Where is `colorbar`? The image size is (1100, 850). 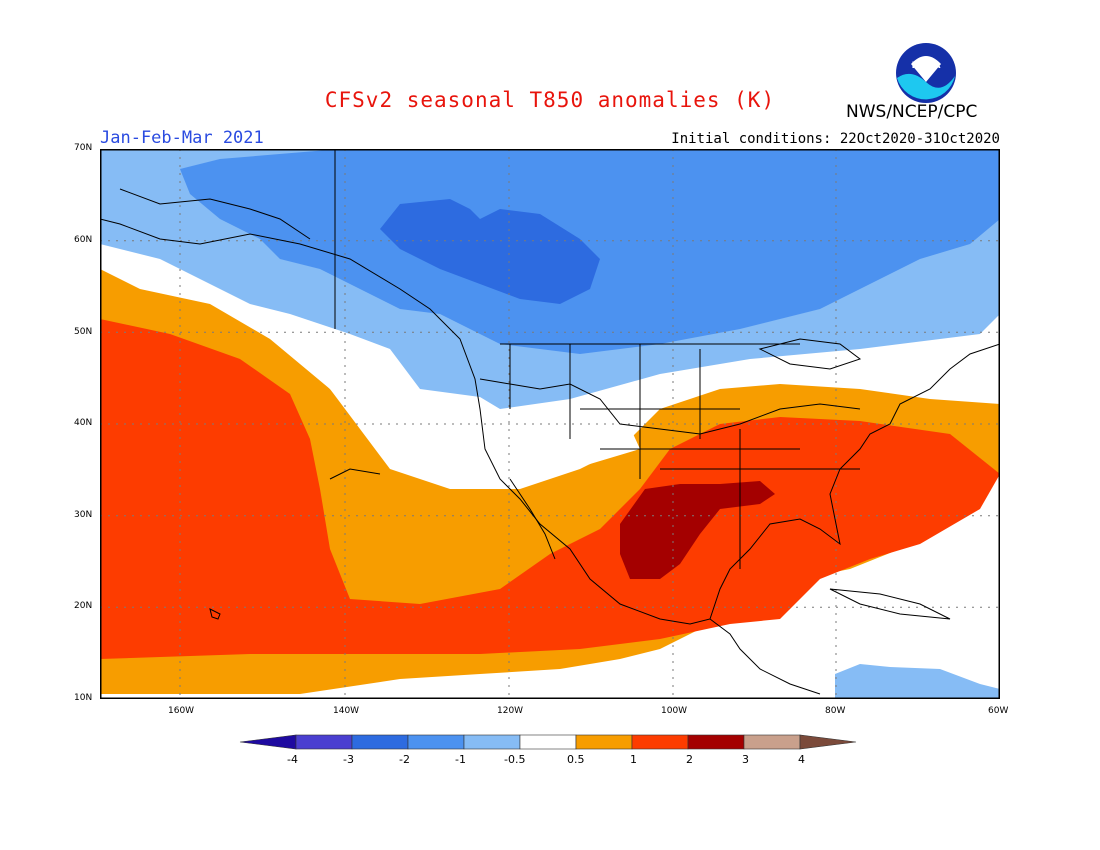
colorbar is located at coordinates (548, 742).